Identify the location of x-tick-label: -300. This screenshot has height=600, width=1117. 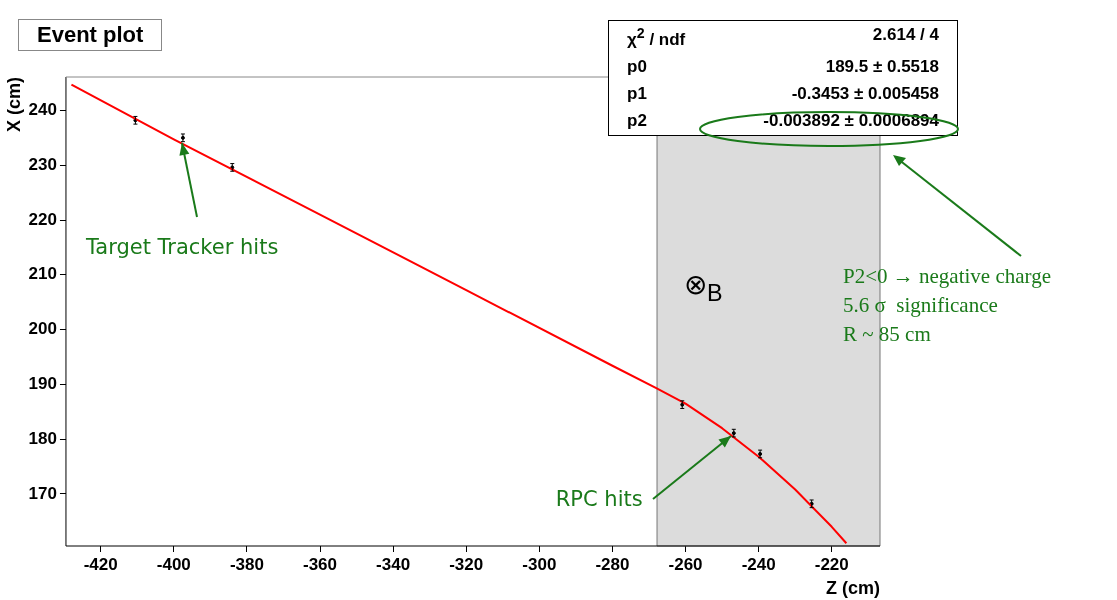
(539, 564).